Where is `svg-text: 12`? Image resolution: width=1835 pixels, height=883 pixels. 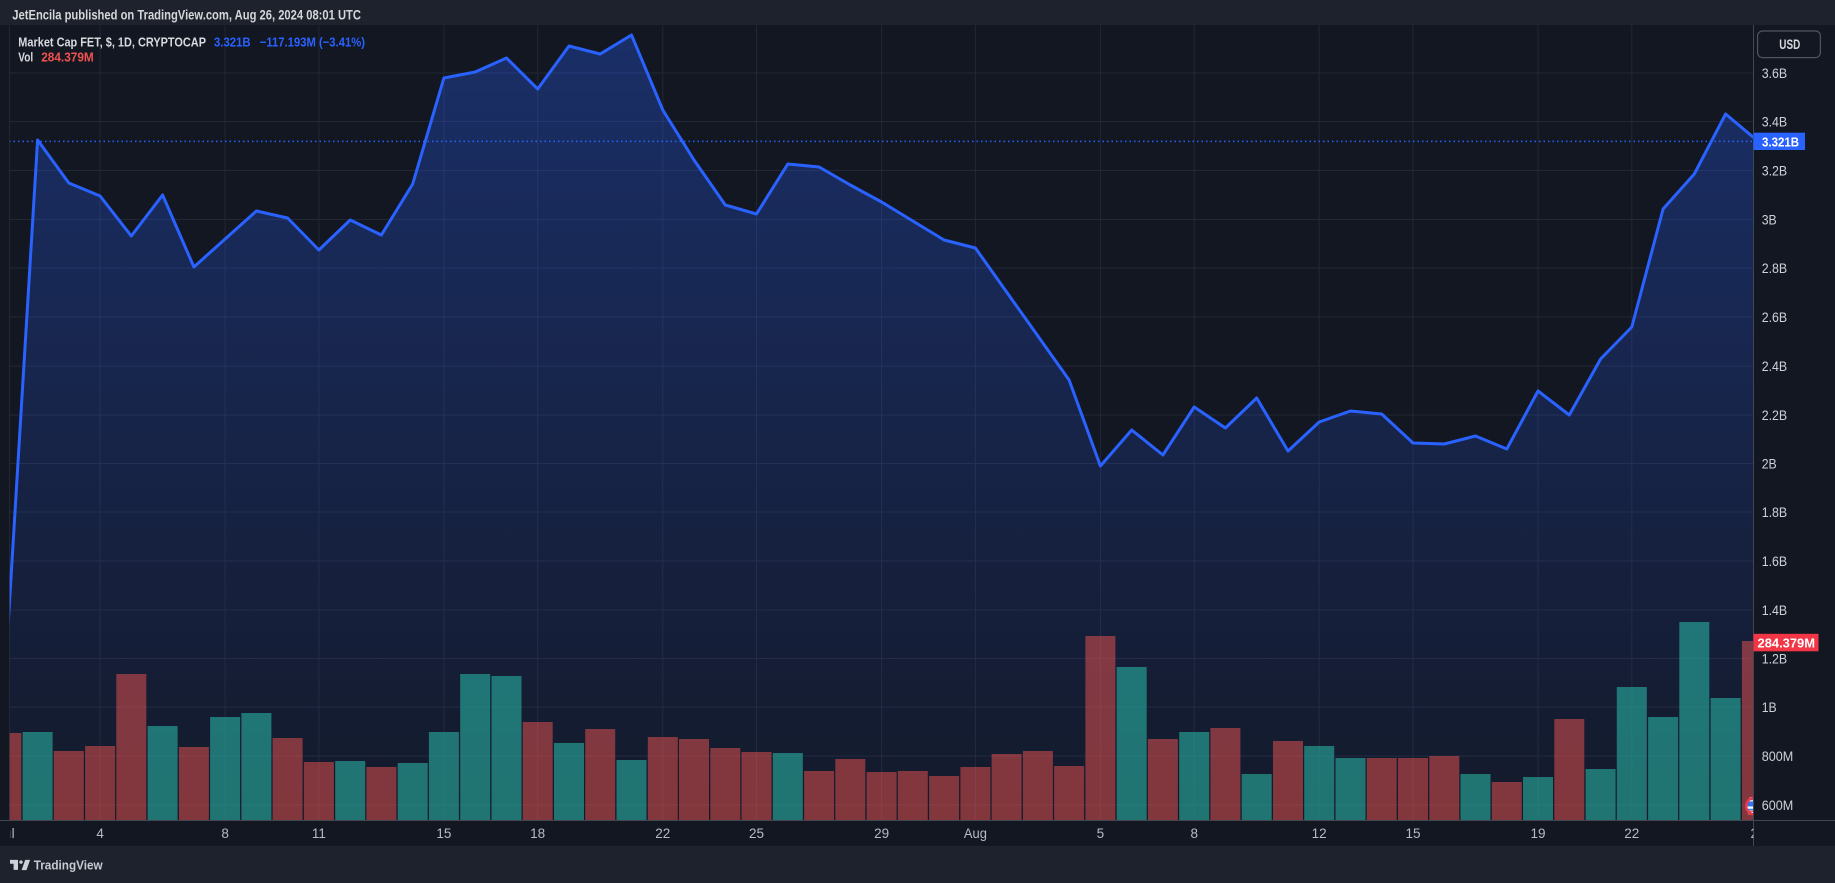 svg-text: 12 is located at coordinates (1319, 833).